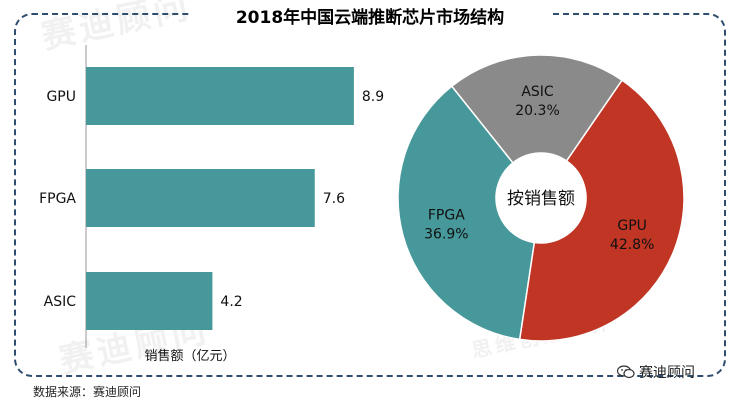 The image size is (743, 406). What do you see at coordinates (220, 96) in the screenshot?
I see `bar-gpu` at bounding box center [220, 96].